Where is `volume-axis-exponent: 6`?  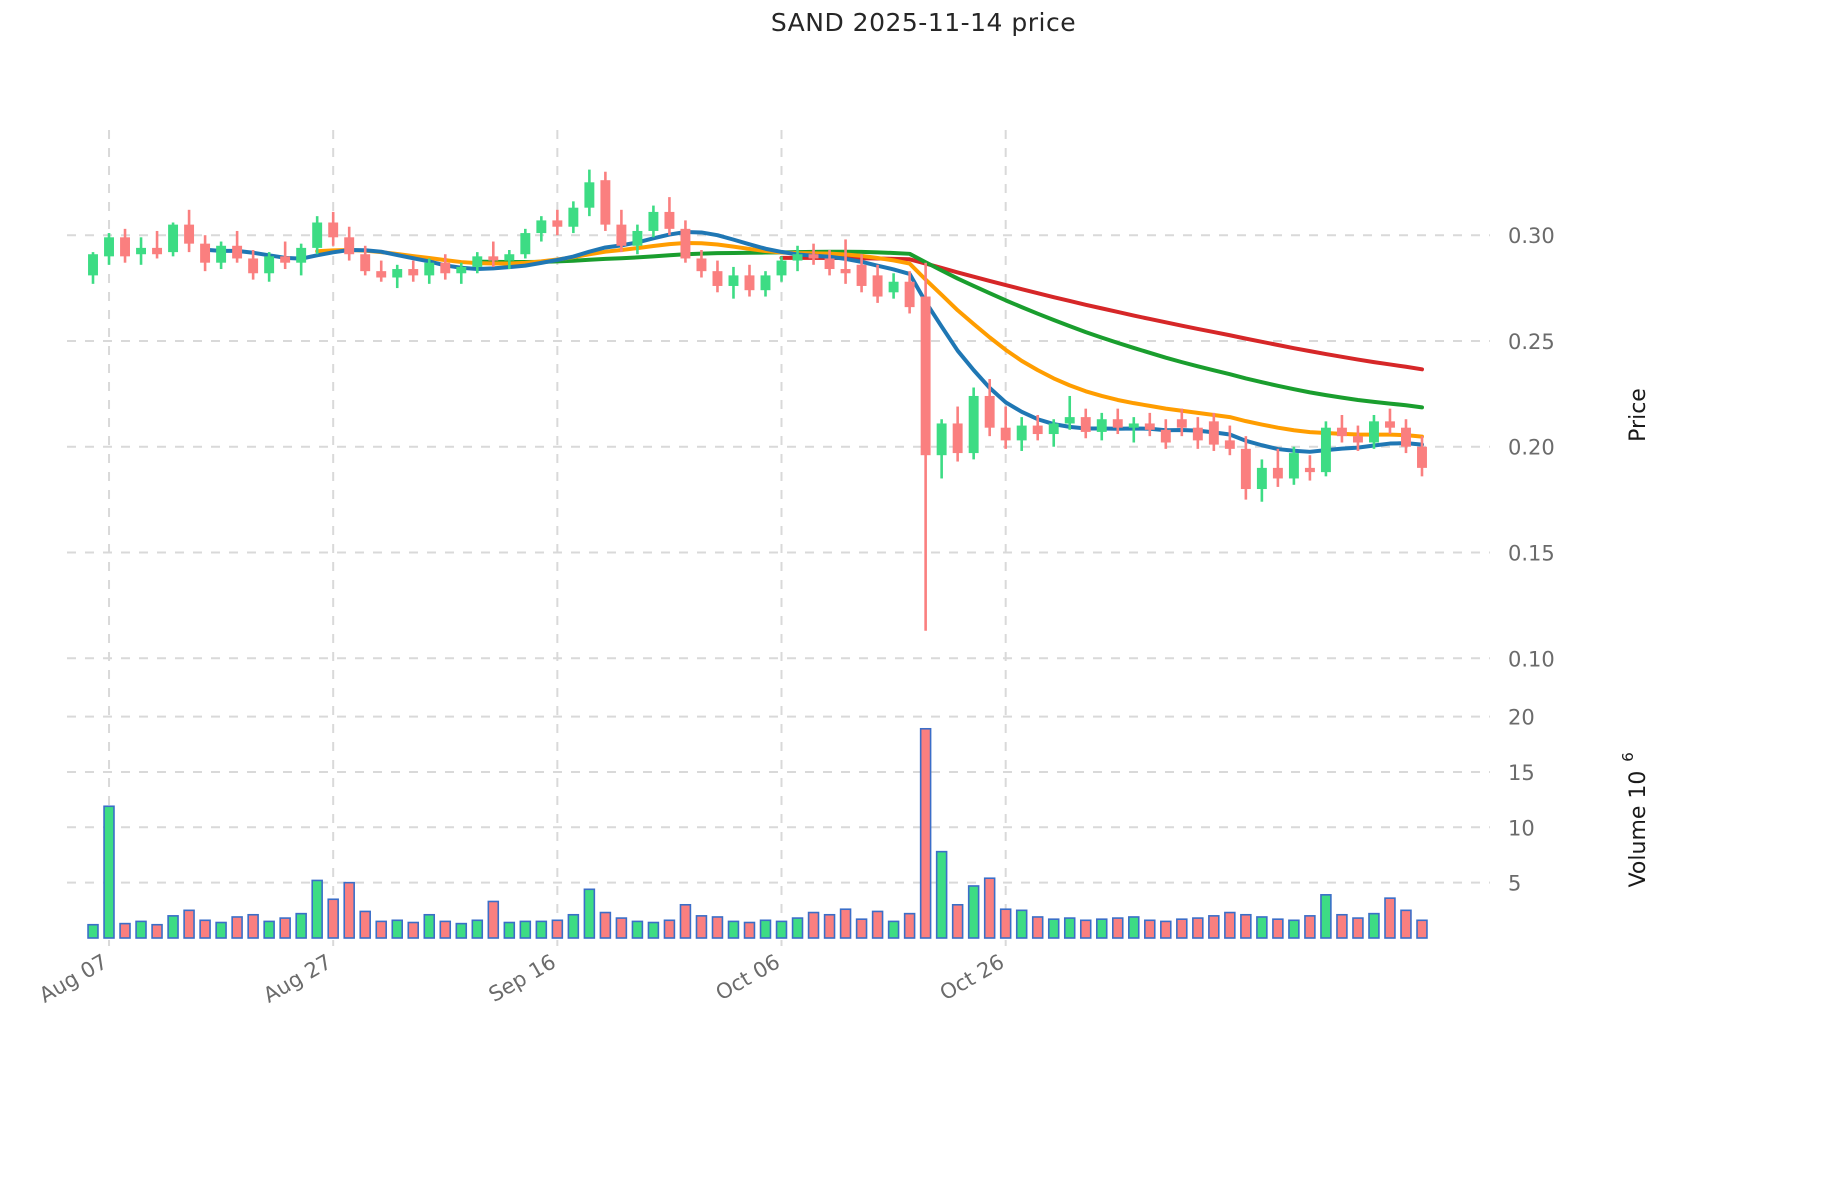
volume-axis-exponent: 6 is located at coordinates (1628, 757).